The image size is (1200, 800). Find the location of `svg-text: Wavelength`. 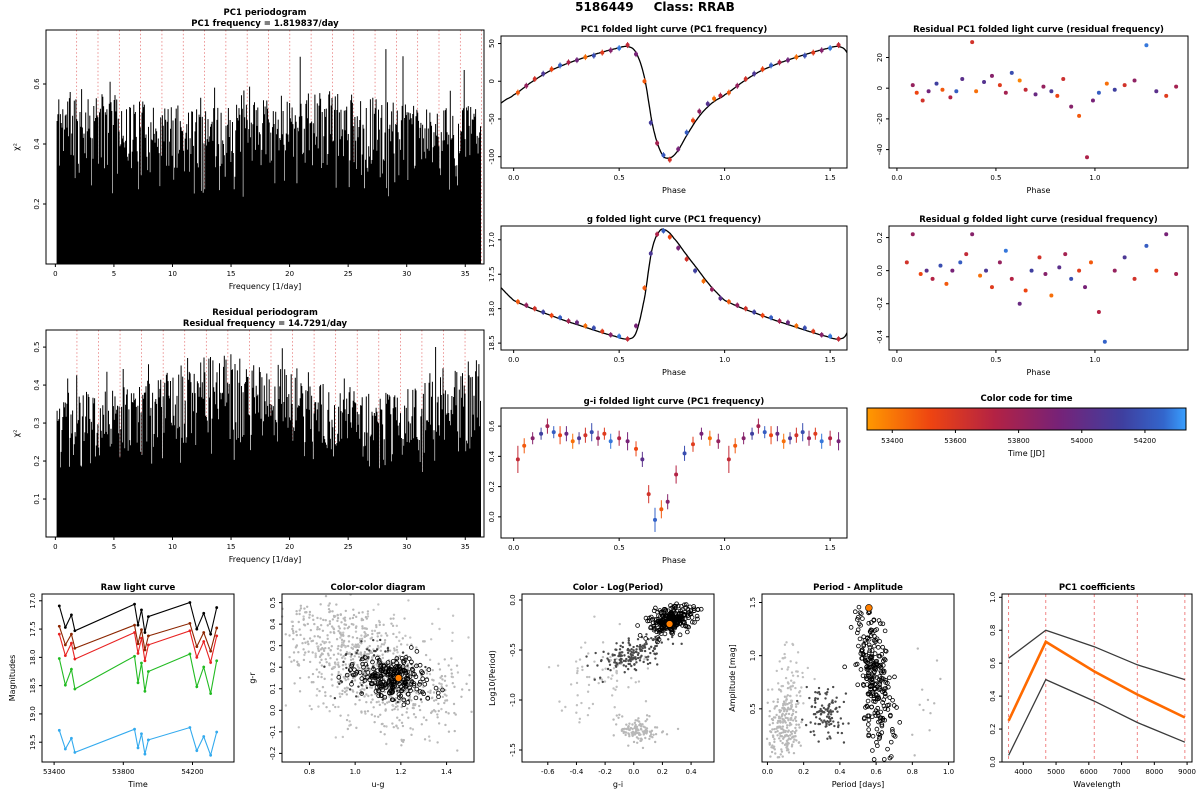

svg-text: Wavelength is located at coordinates (1096, 784).